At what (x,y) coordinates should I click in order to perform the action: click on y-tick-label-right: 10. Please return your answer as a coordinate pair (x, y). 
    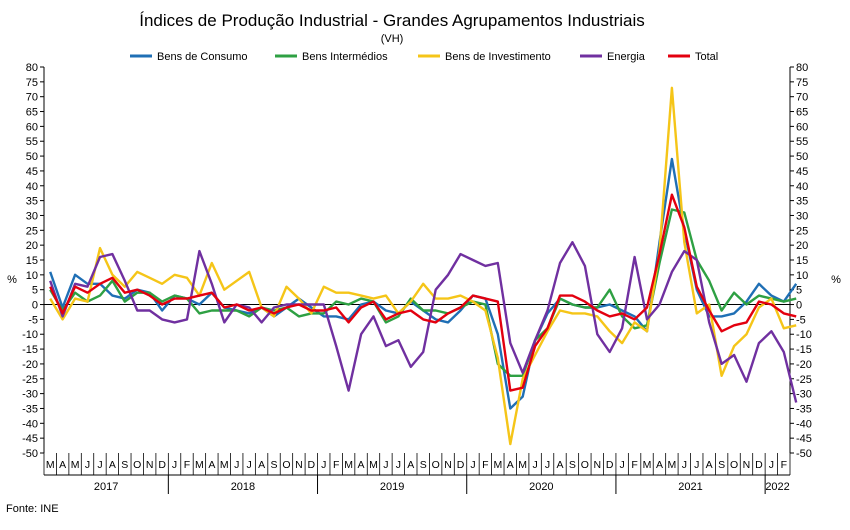
    Looking at the image, I should click on (802, 276).